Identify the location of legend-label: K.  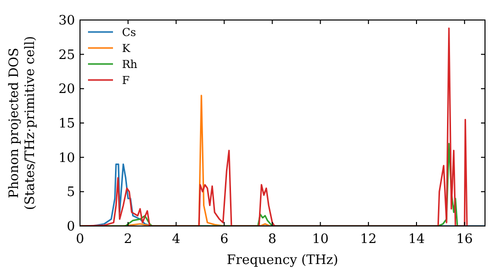
(126, 48).